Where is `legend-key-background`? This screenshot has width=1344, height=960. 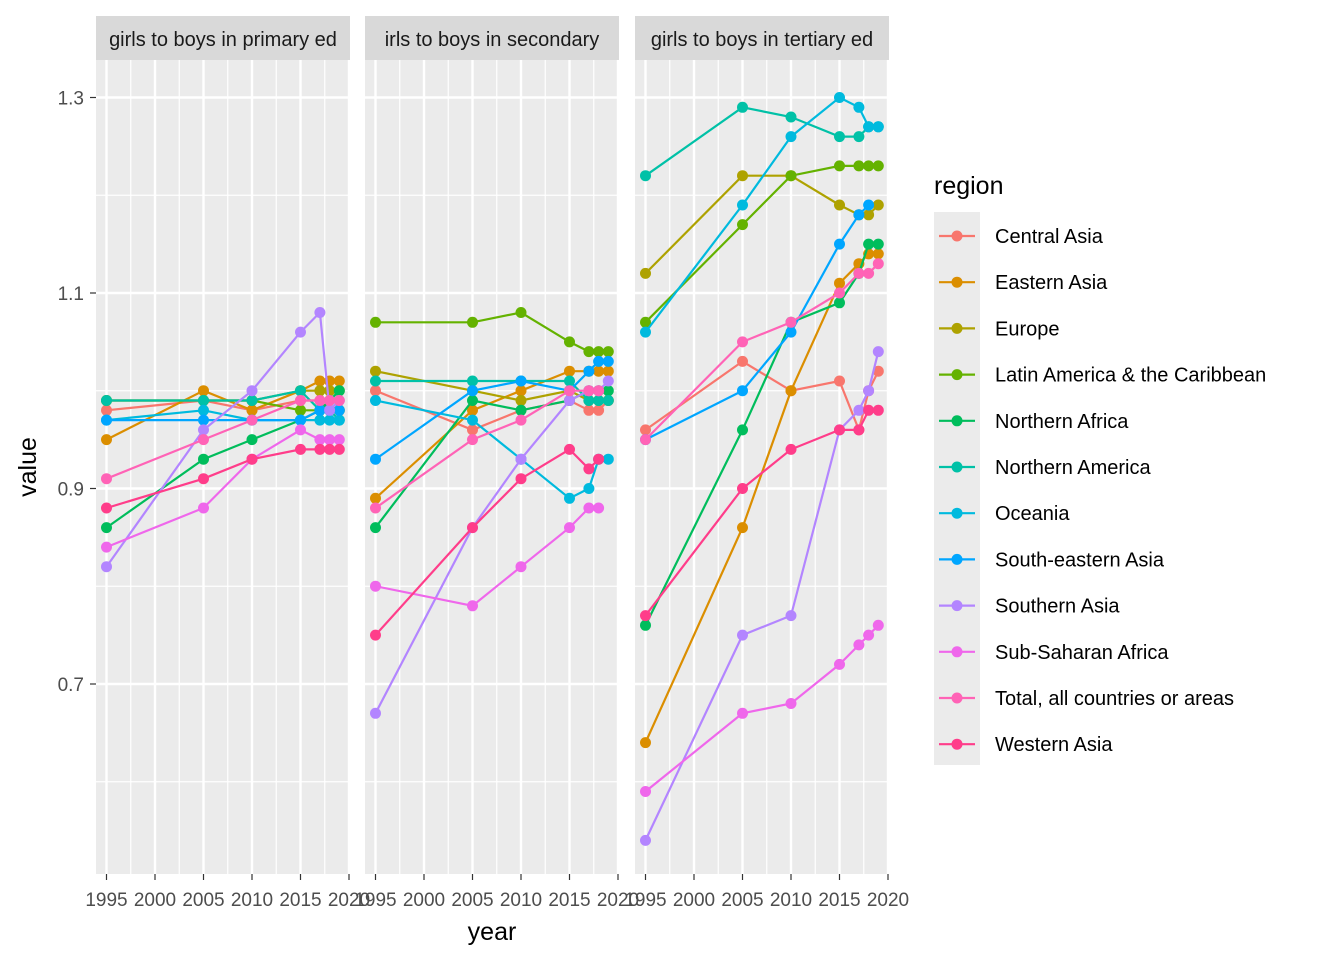 legend-key-background is located at coordinates (957, 488).